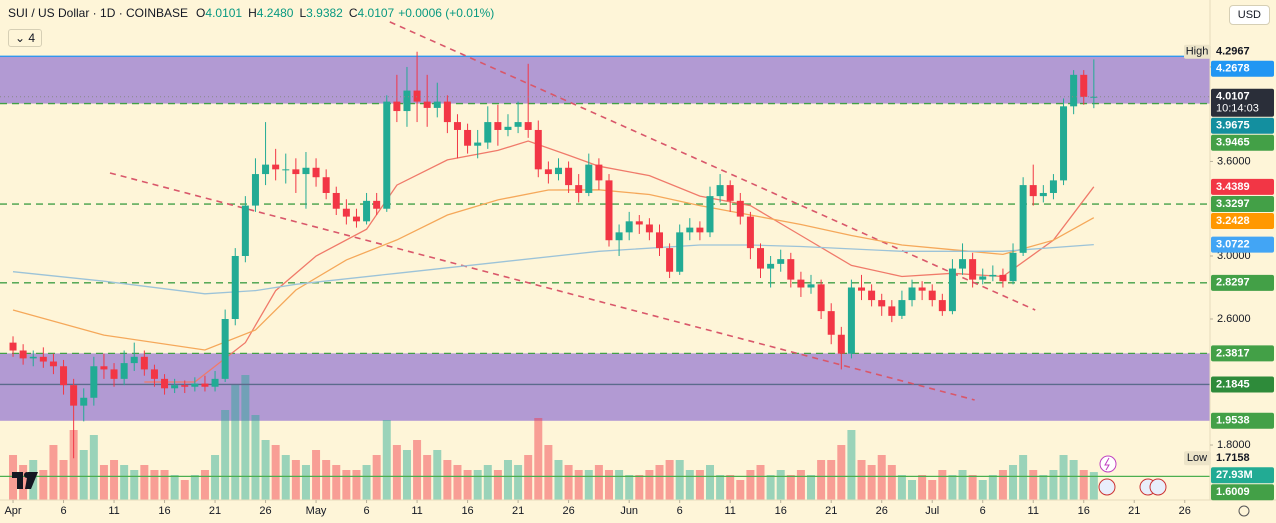  I want to click on price-label: 4.2967 High, so click(1229, 51).